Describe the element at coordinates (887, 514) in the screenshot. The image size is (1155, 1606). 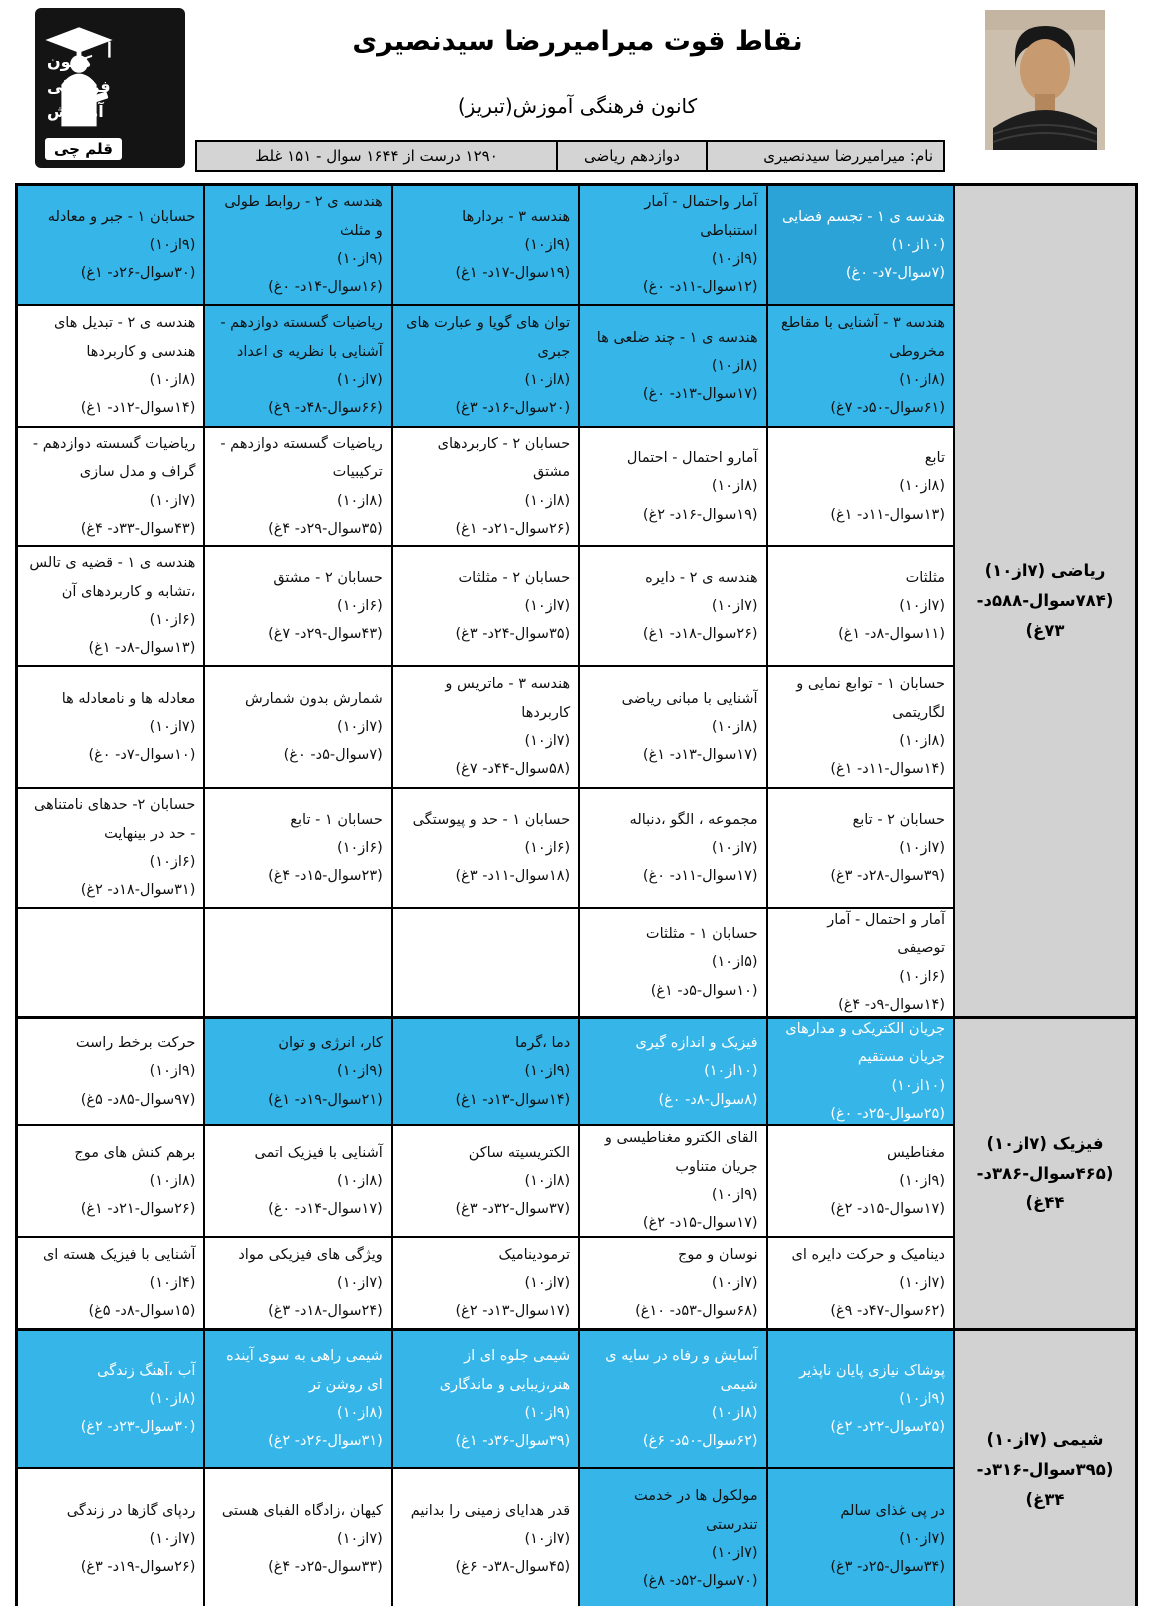
I see `topic-stats: (۱۳سوال-۱۱د- ۱غ)` at that location.